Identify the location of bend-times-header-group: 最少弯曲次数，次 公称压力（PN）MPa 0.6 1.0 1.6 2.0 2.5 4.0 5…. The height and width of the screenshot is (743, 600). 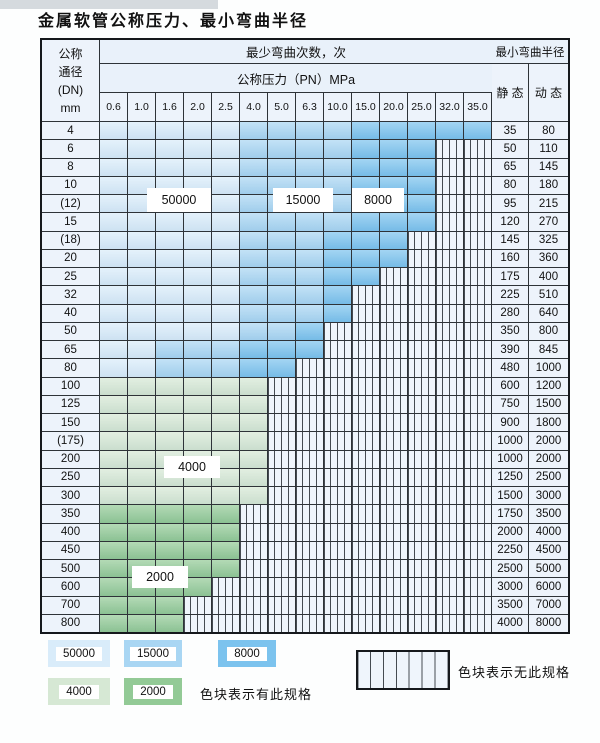
(296, 81).